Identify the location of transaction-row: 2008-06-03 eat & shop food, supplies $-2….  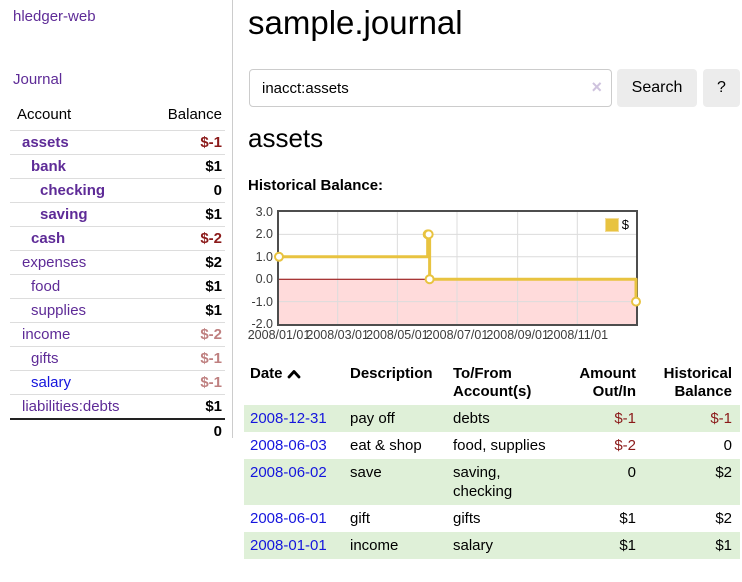
(492, 445).